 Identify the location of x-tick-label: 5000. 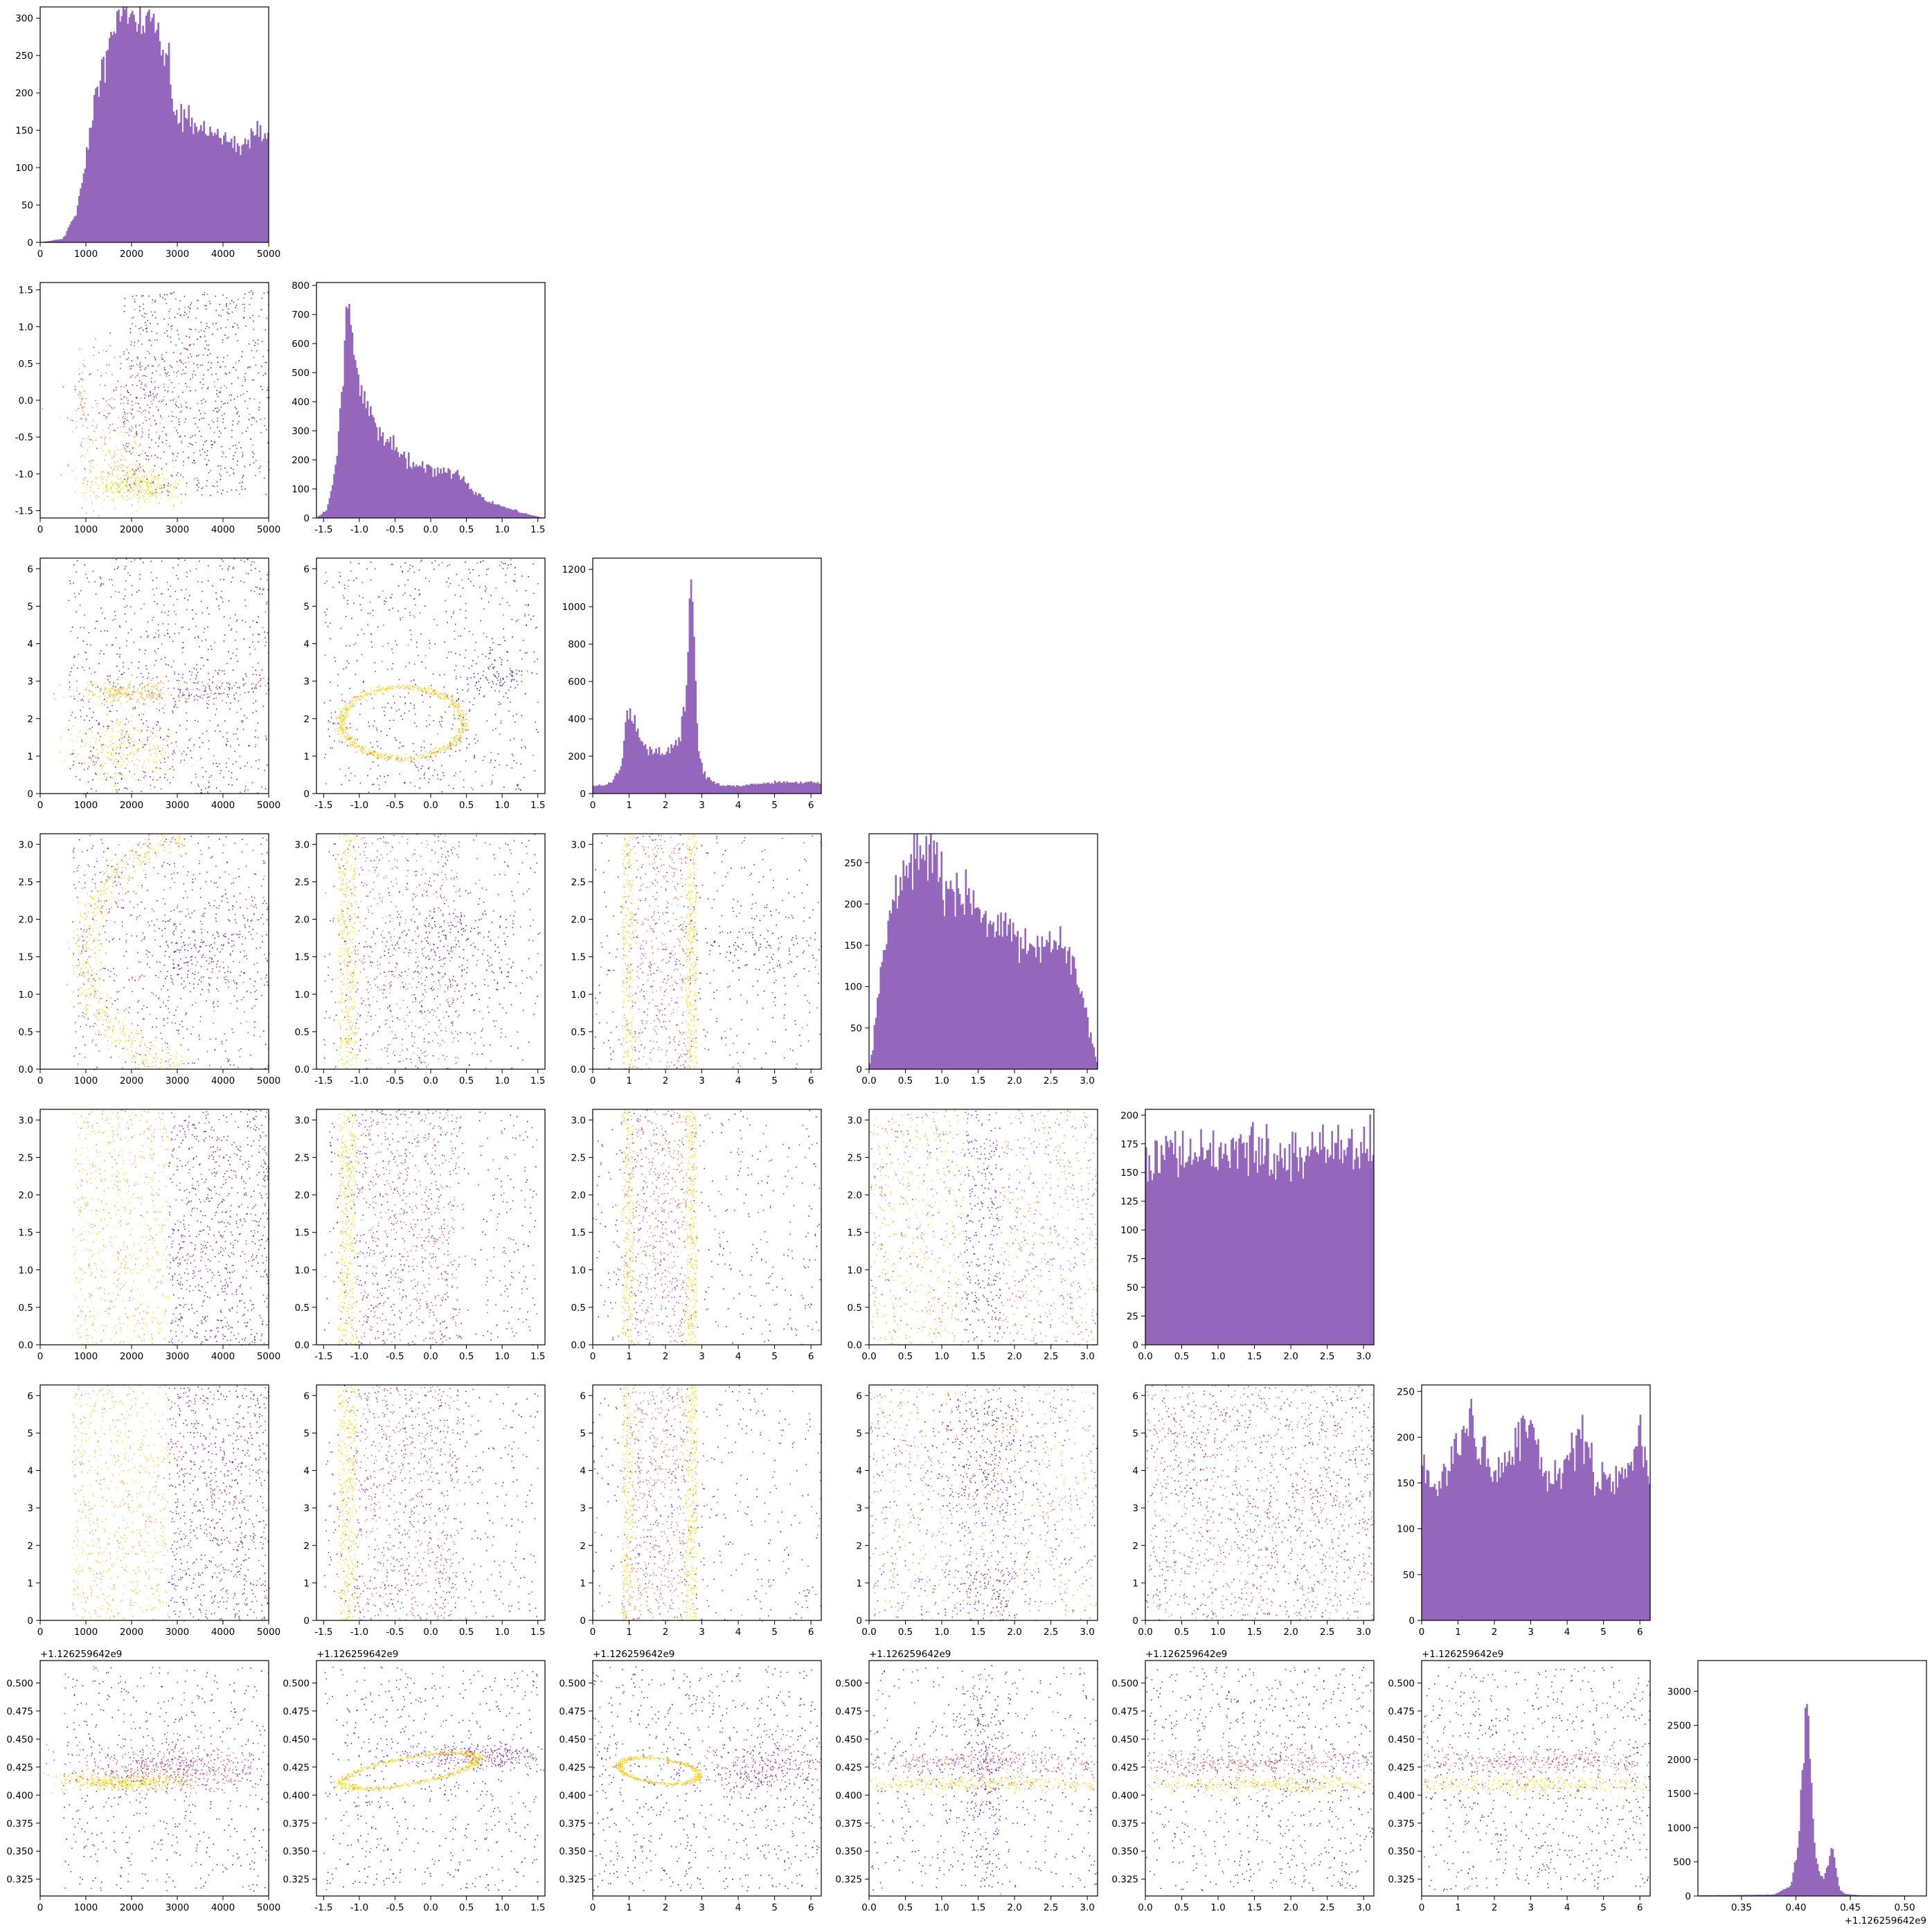
(268, 1908).